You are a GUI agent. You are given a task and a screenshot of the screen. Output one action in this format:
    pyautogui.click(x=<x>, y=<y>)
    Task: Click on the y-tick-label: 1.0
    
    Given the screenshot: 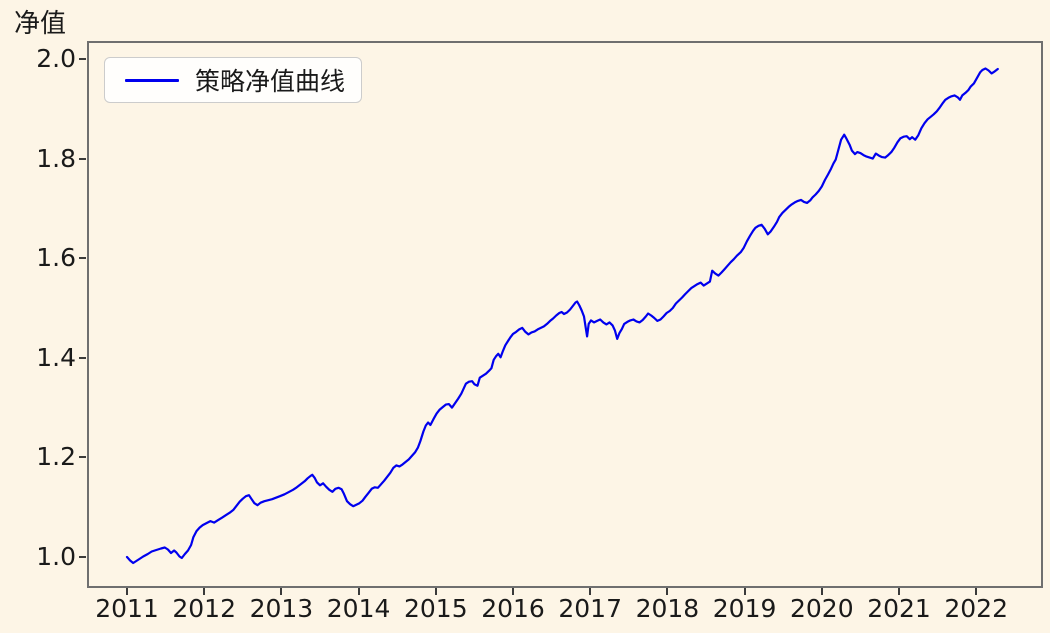 What is the action you would take?
    pyautogui.click(x=56, y=556)
    